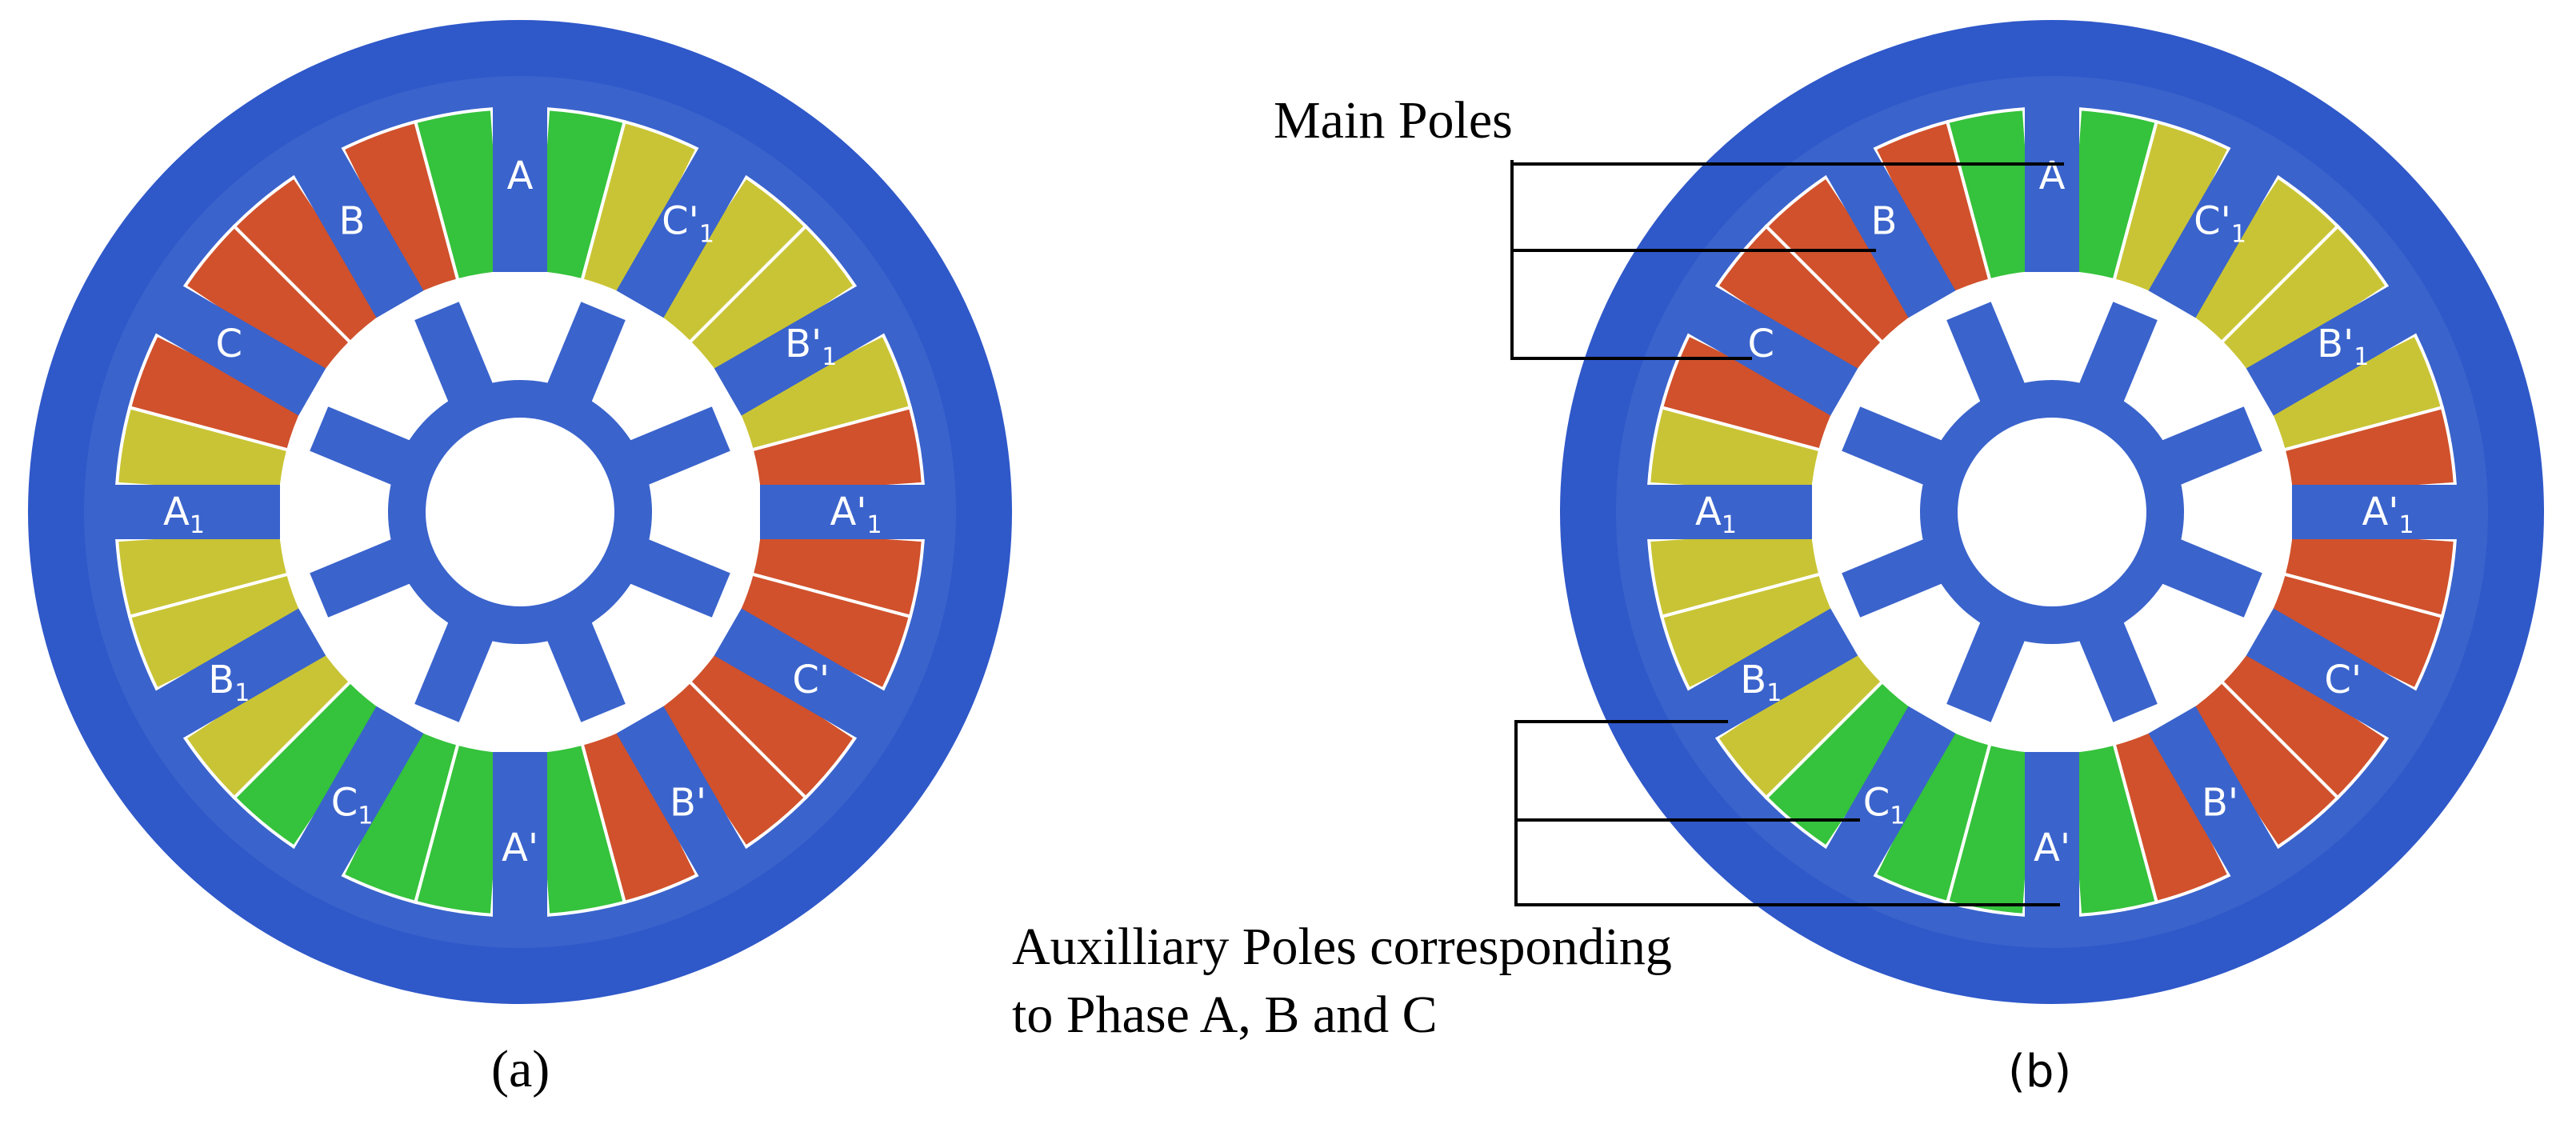 Image resolution: width=2576 pixels, height=1124 pixels. Describe the element at coordinates (1342, 947) in the screenshot. I see `auxiliary-poles-label-line1: Auxilliary Poles corresponding` at that location.